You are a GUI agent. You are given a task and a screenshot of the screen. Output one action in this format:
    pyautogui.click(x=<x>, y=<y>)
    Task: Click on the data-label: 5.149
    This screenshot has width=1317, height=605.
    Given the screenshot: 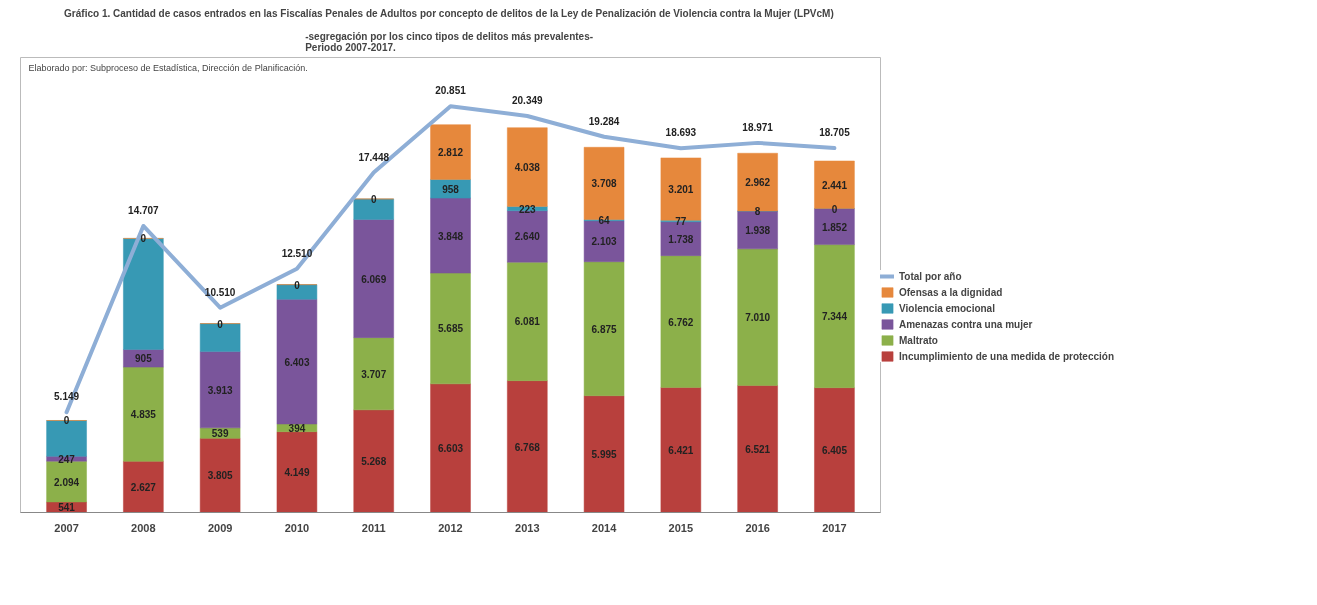 What is the action you would take?
    pyautogui.click(x=67, y=397)
    